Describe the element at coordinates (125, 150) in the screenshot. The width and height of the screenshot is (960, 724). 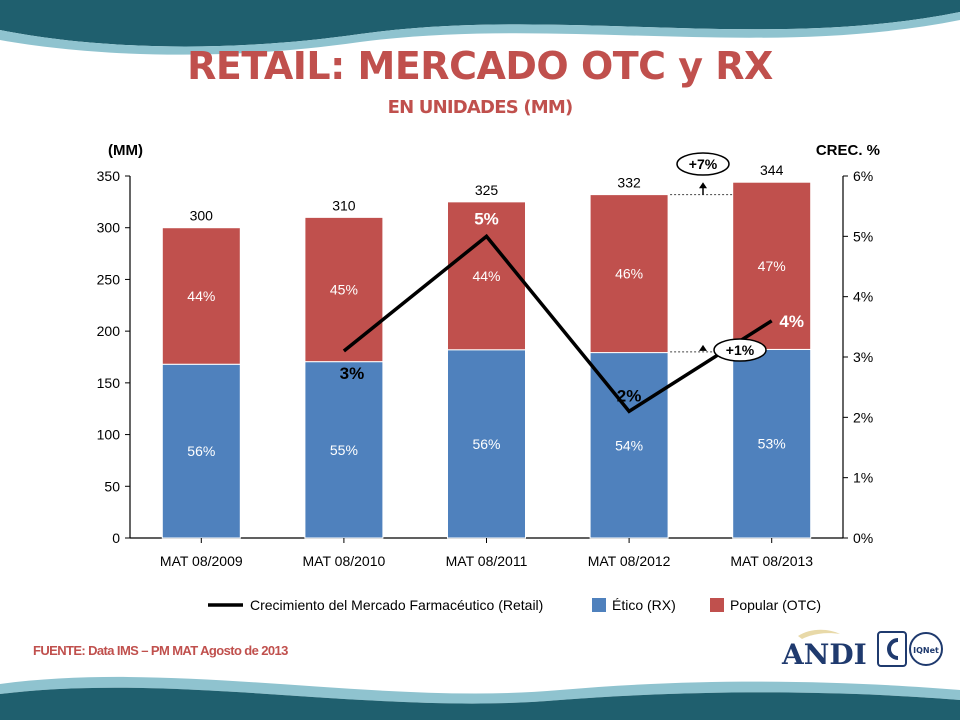
I see `y-left-axis-title: (MM)` at that location.